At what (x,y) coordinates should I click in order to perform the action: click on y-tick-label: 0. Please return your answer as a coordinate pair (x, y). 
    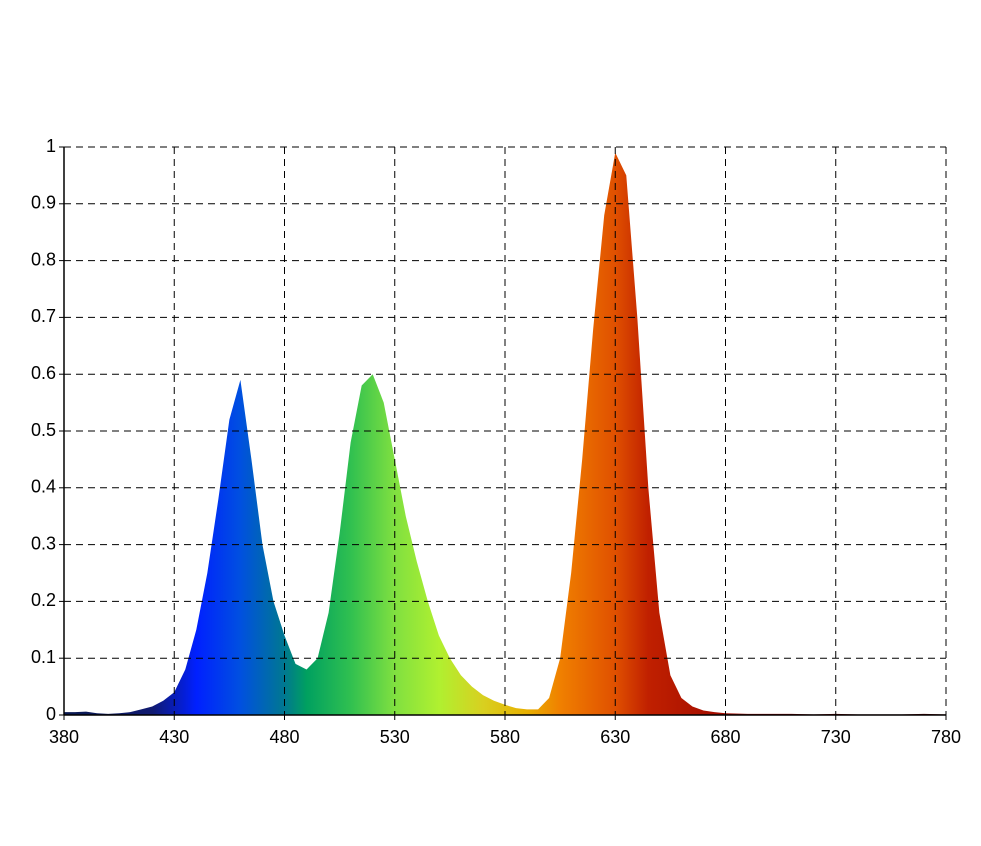
    Looking at the image, I should click on (51, 714).